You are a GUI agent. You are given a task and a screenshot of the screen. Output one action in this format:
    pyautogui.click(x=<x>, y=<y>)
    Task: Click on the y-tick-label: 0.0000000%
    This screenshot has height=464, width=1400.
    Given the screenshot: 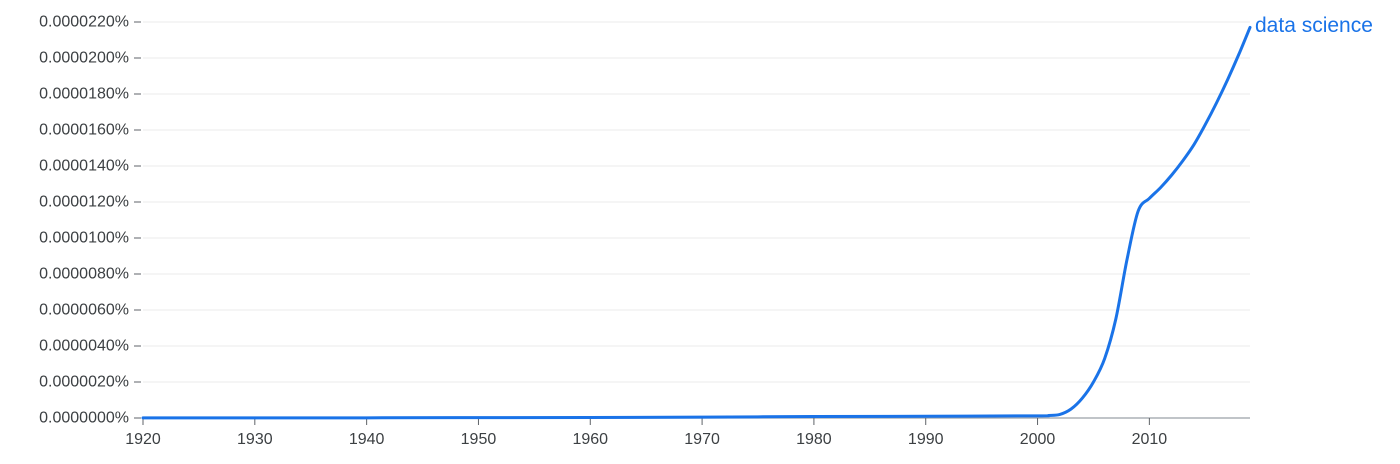 What is the action you would take?
    pyautogui.click(x=84, y=418)
    